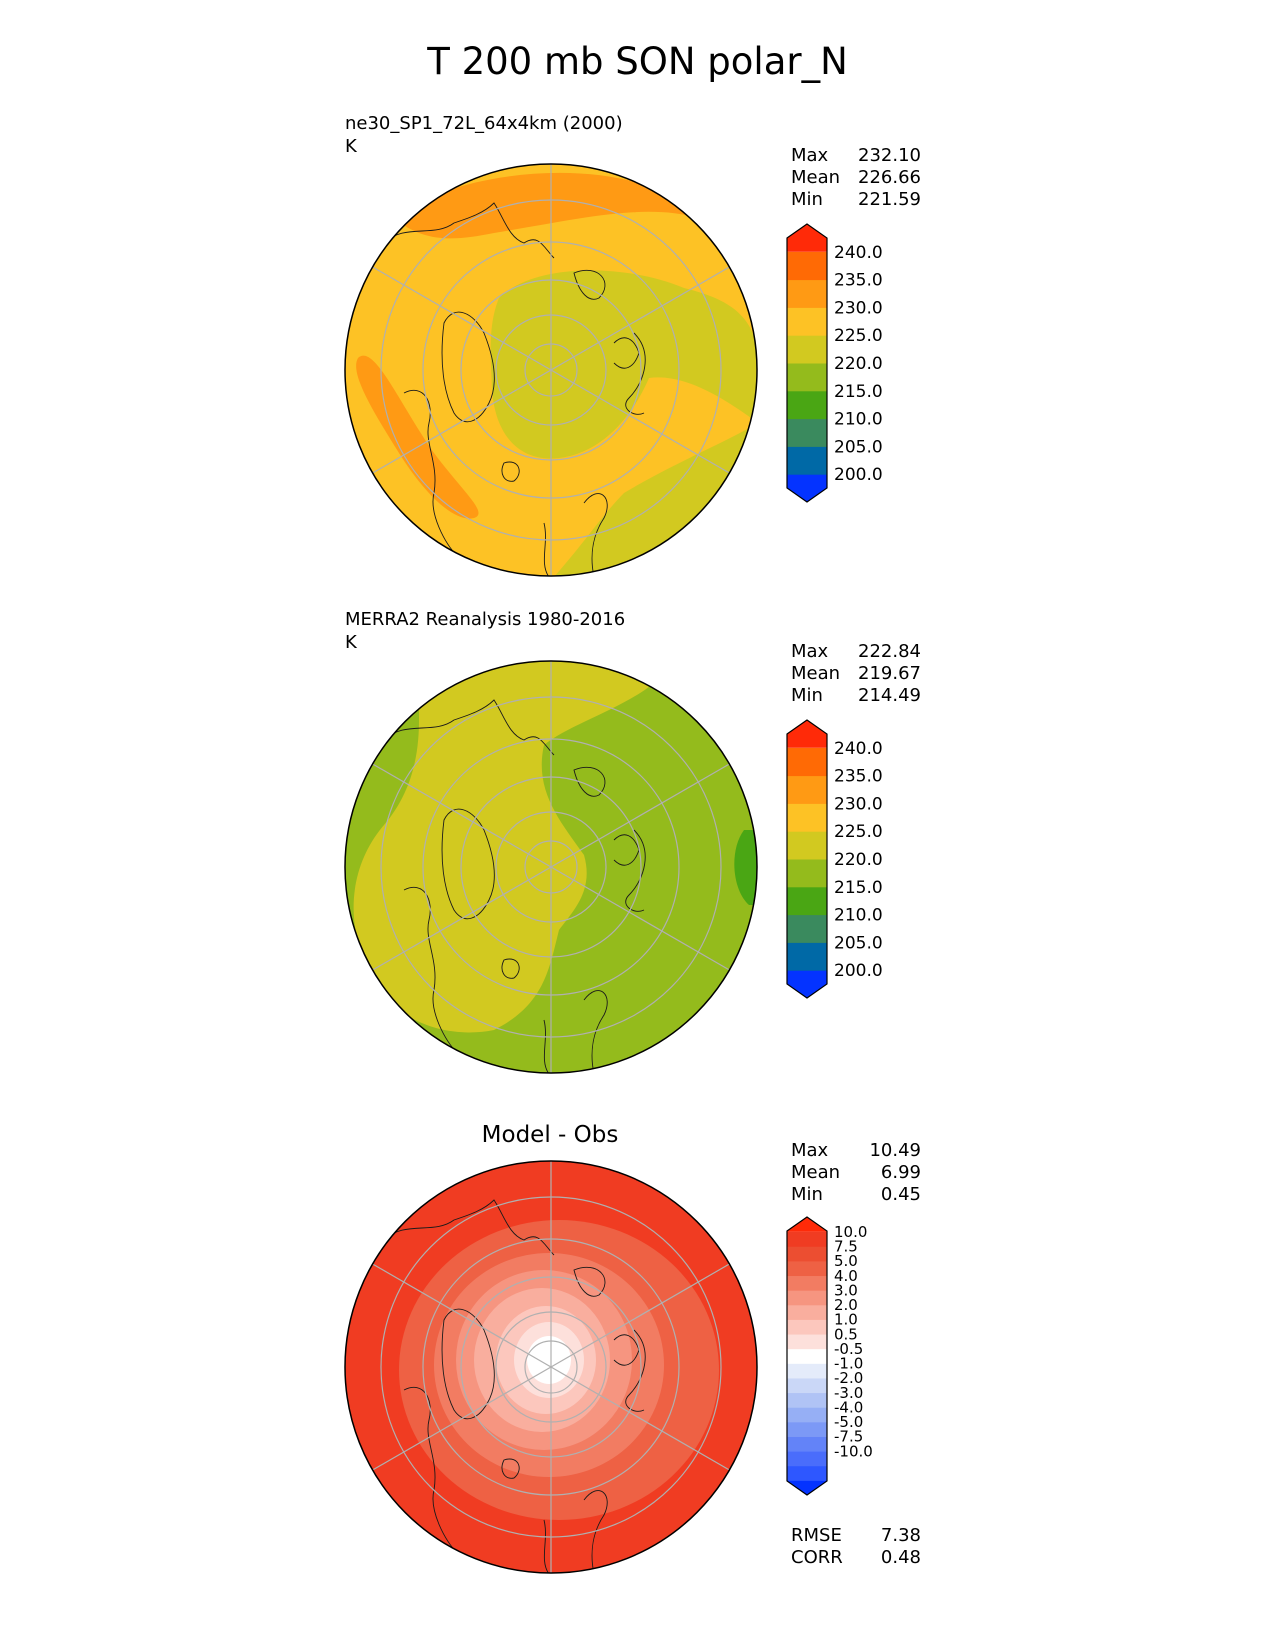 This screenshot has width=1275, height=1650. I want to click on colorbar-tick-label: -4.0, so click(848, 1407).